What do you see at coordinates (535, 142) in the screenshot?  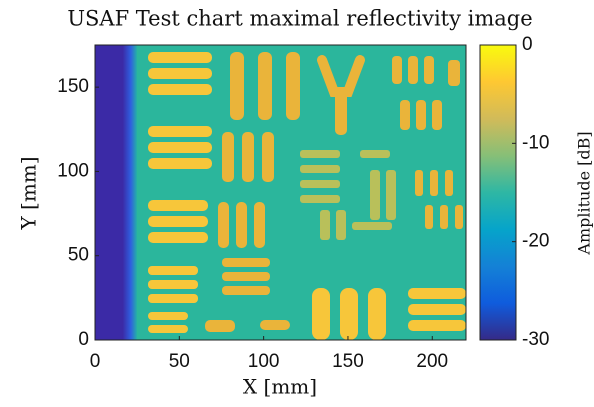 I see `colorbar-tick-label: -10` at bounding box center [535, 142].